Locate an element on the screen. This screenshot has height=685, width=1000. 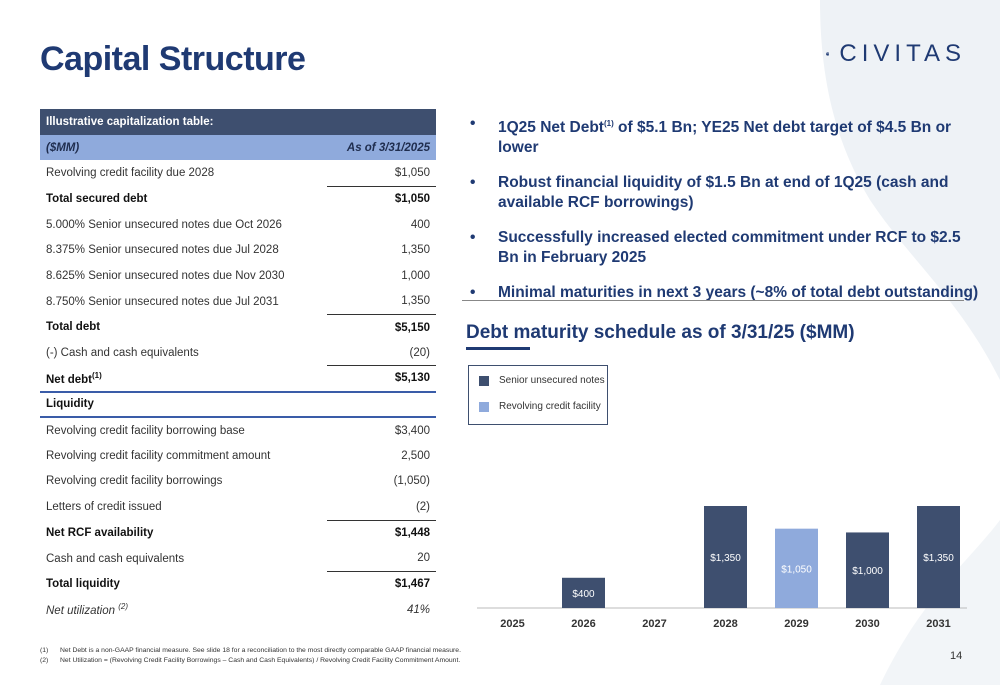
bar-value-label: $400 is located at coordinates (583, 594).